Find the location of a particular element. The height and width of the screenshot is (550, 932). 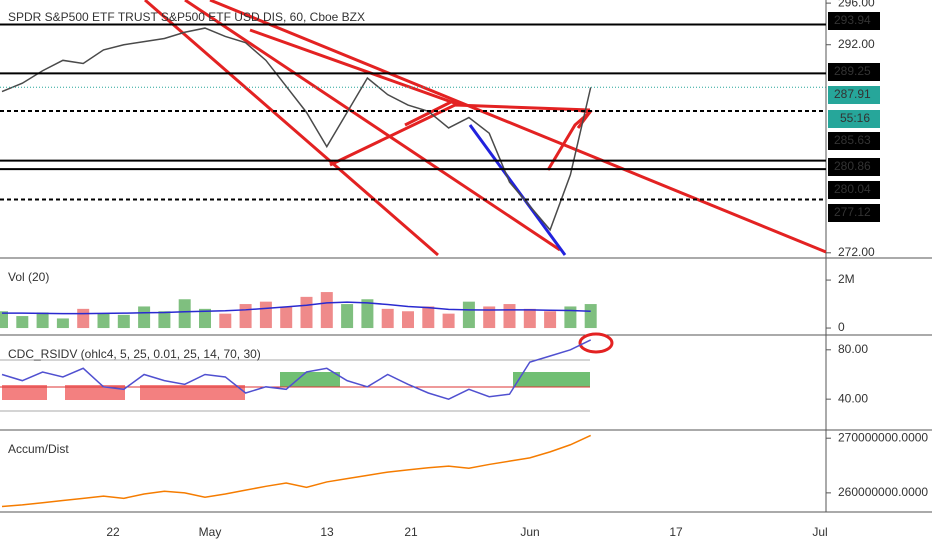

level-label: 280.86 is located at coordinates (852, 166).